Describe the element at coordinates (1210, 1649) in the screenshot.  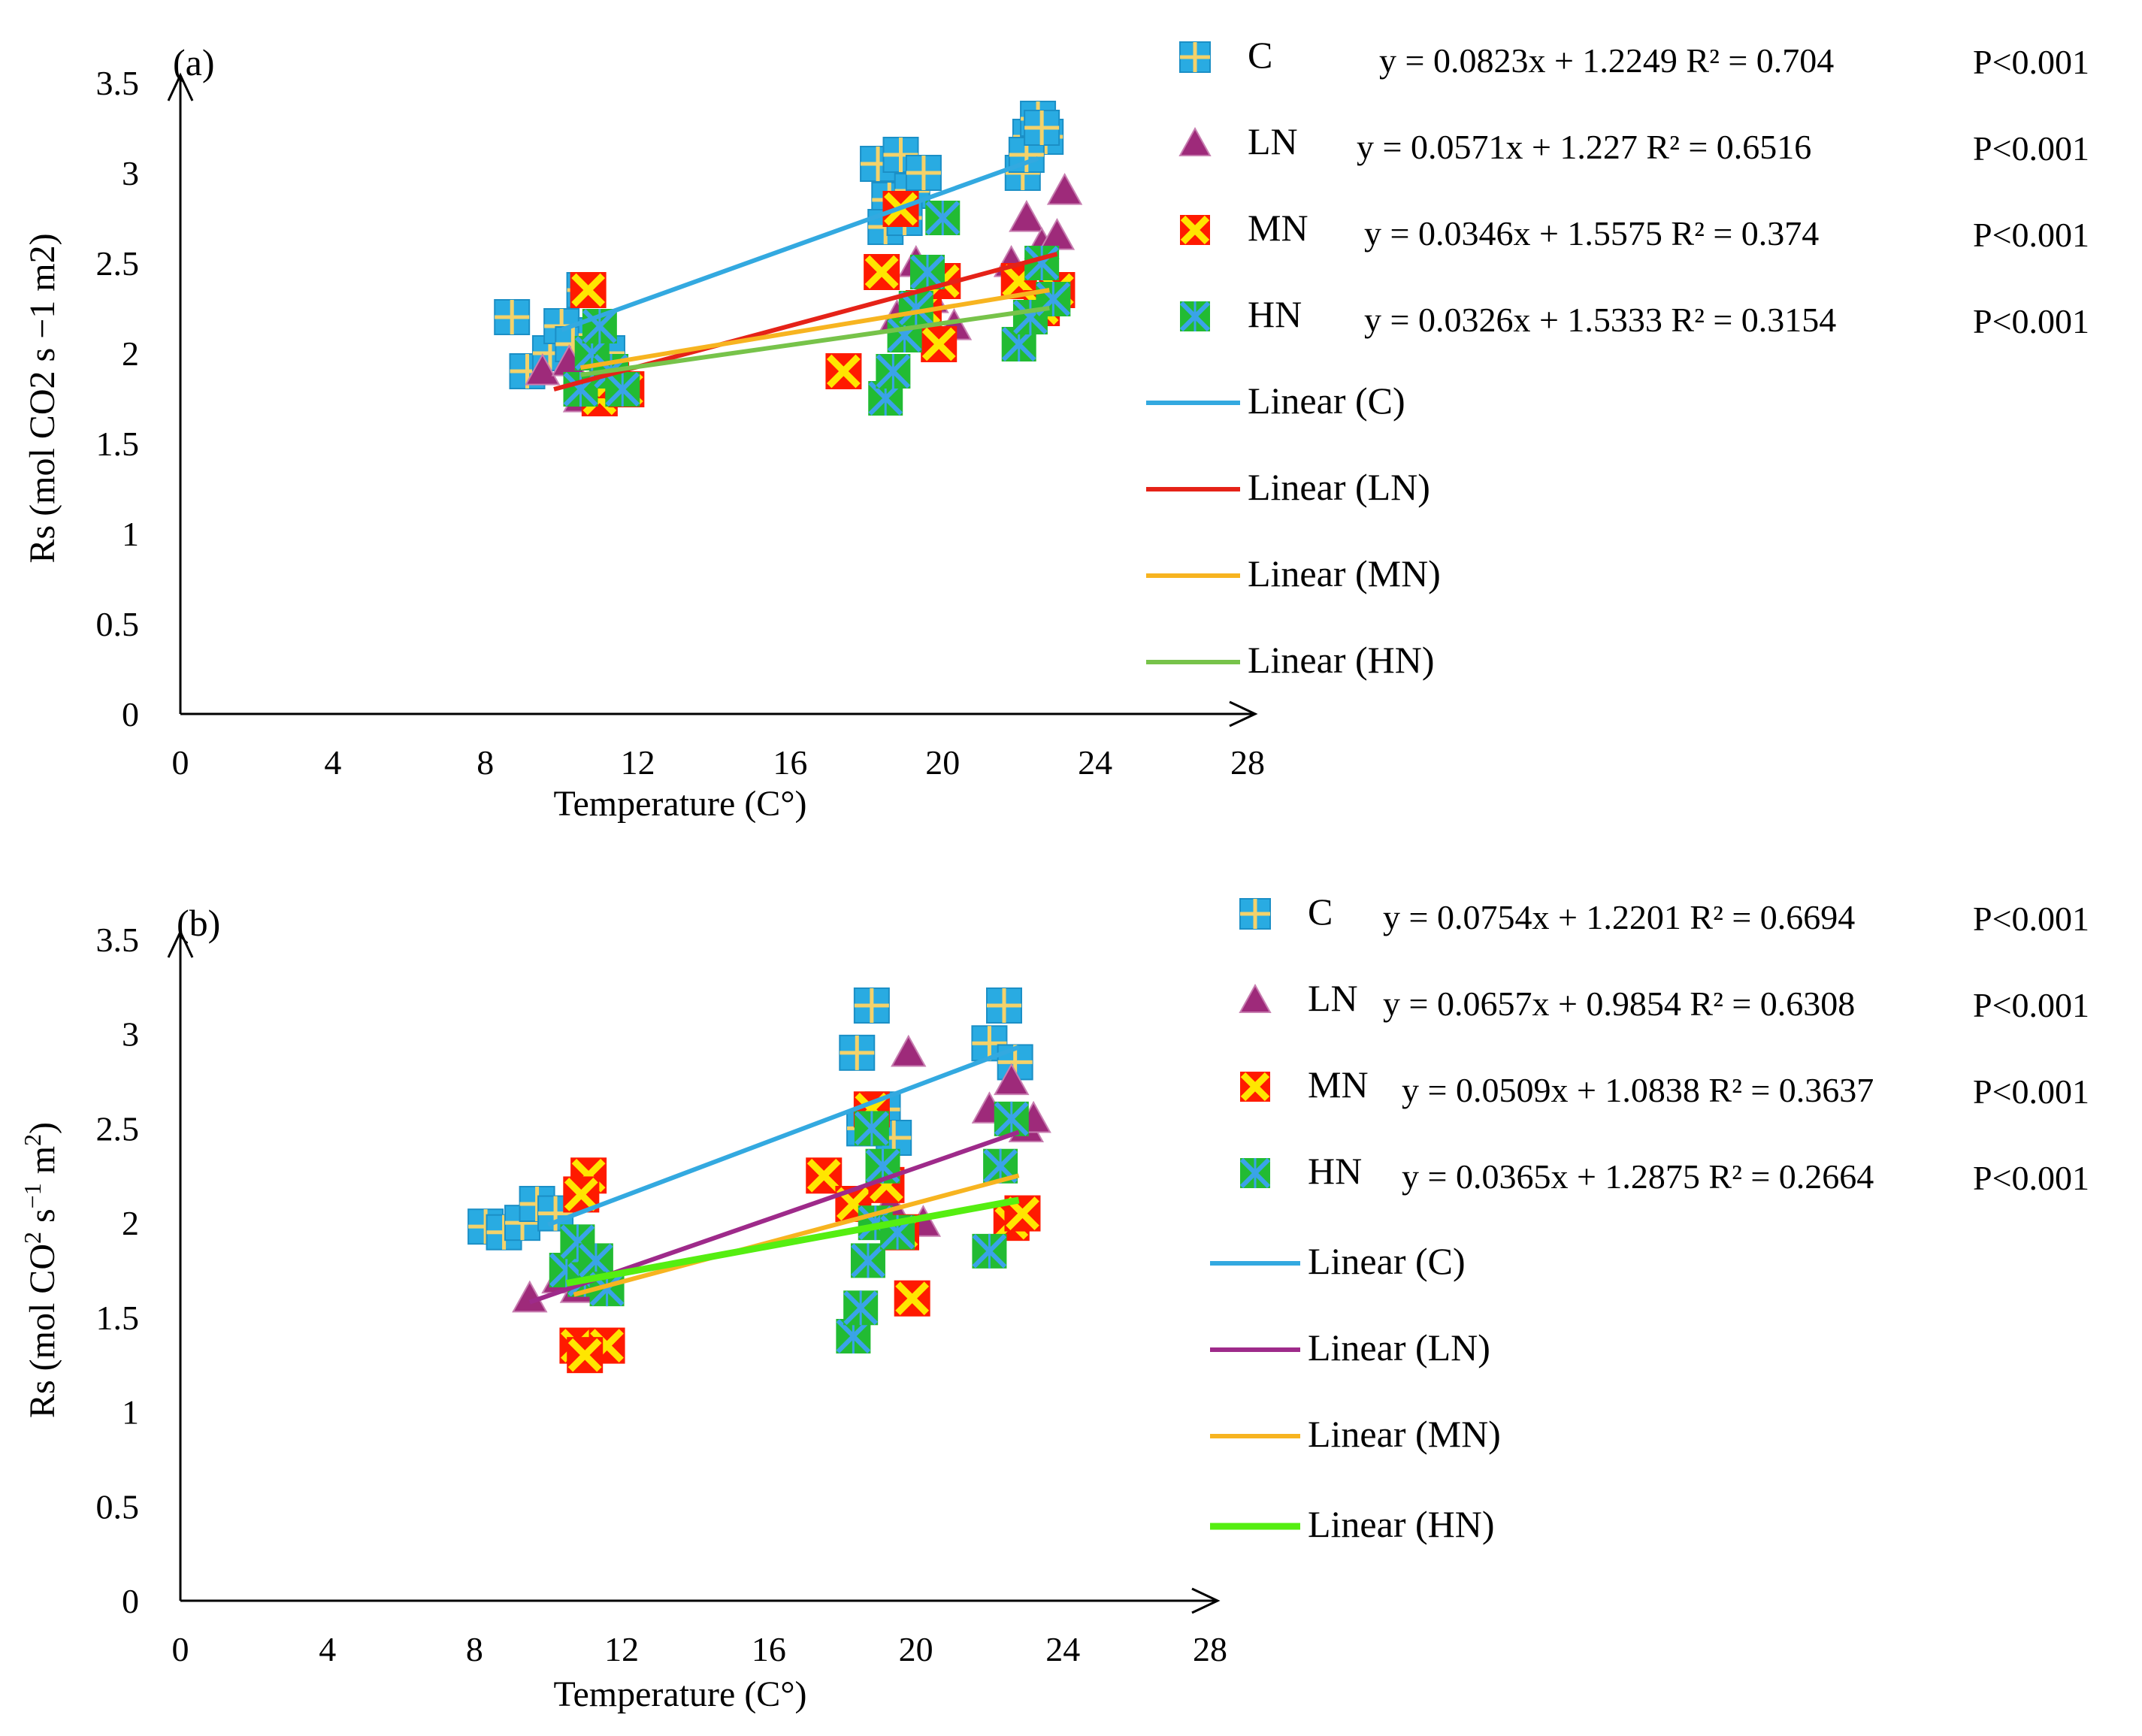
I see `x-tick-label: 28` at that location.